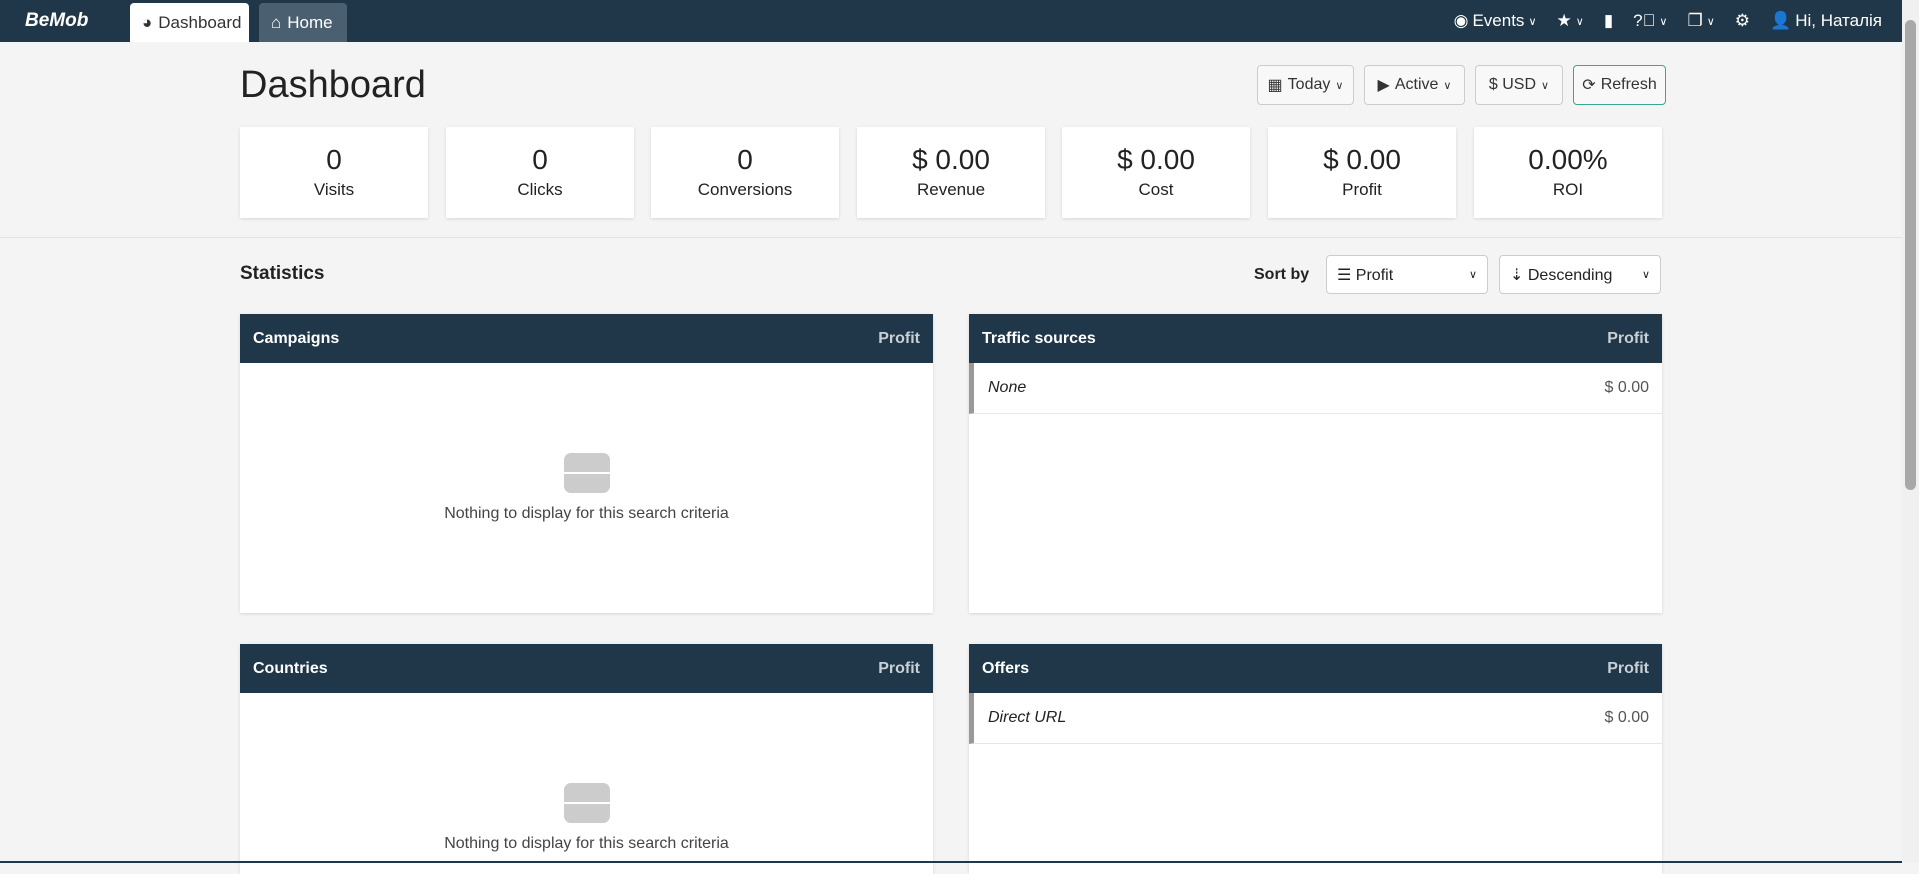 Image resolution: width=1919 pixels, height=874 pixels. I want to click on events-menu: ◉ Events ∨, so click(1495, 21).